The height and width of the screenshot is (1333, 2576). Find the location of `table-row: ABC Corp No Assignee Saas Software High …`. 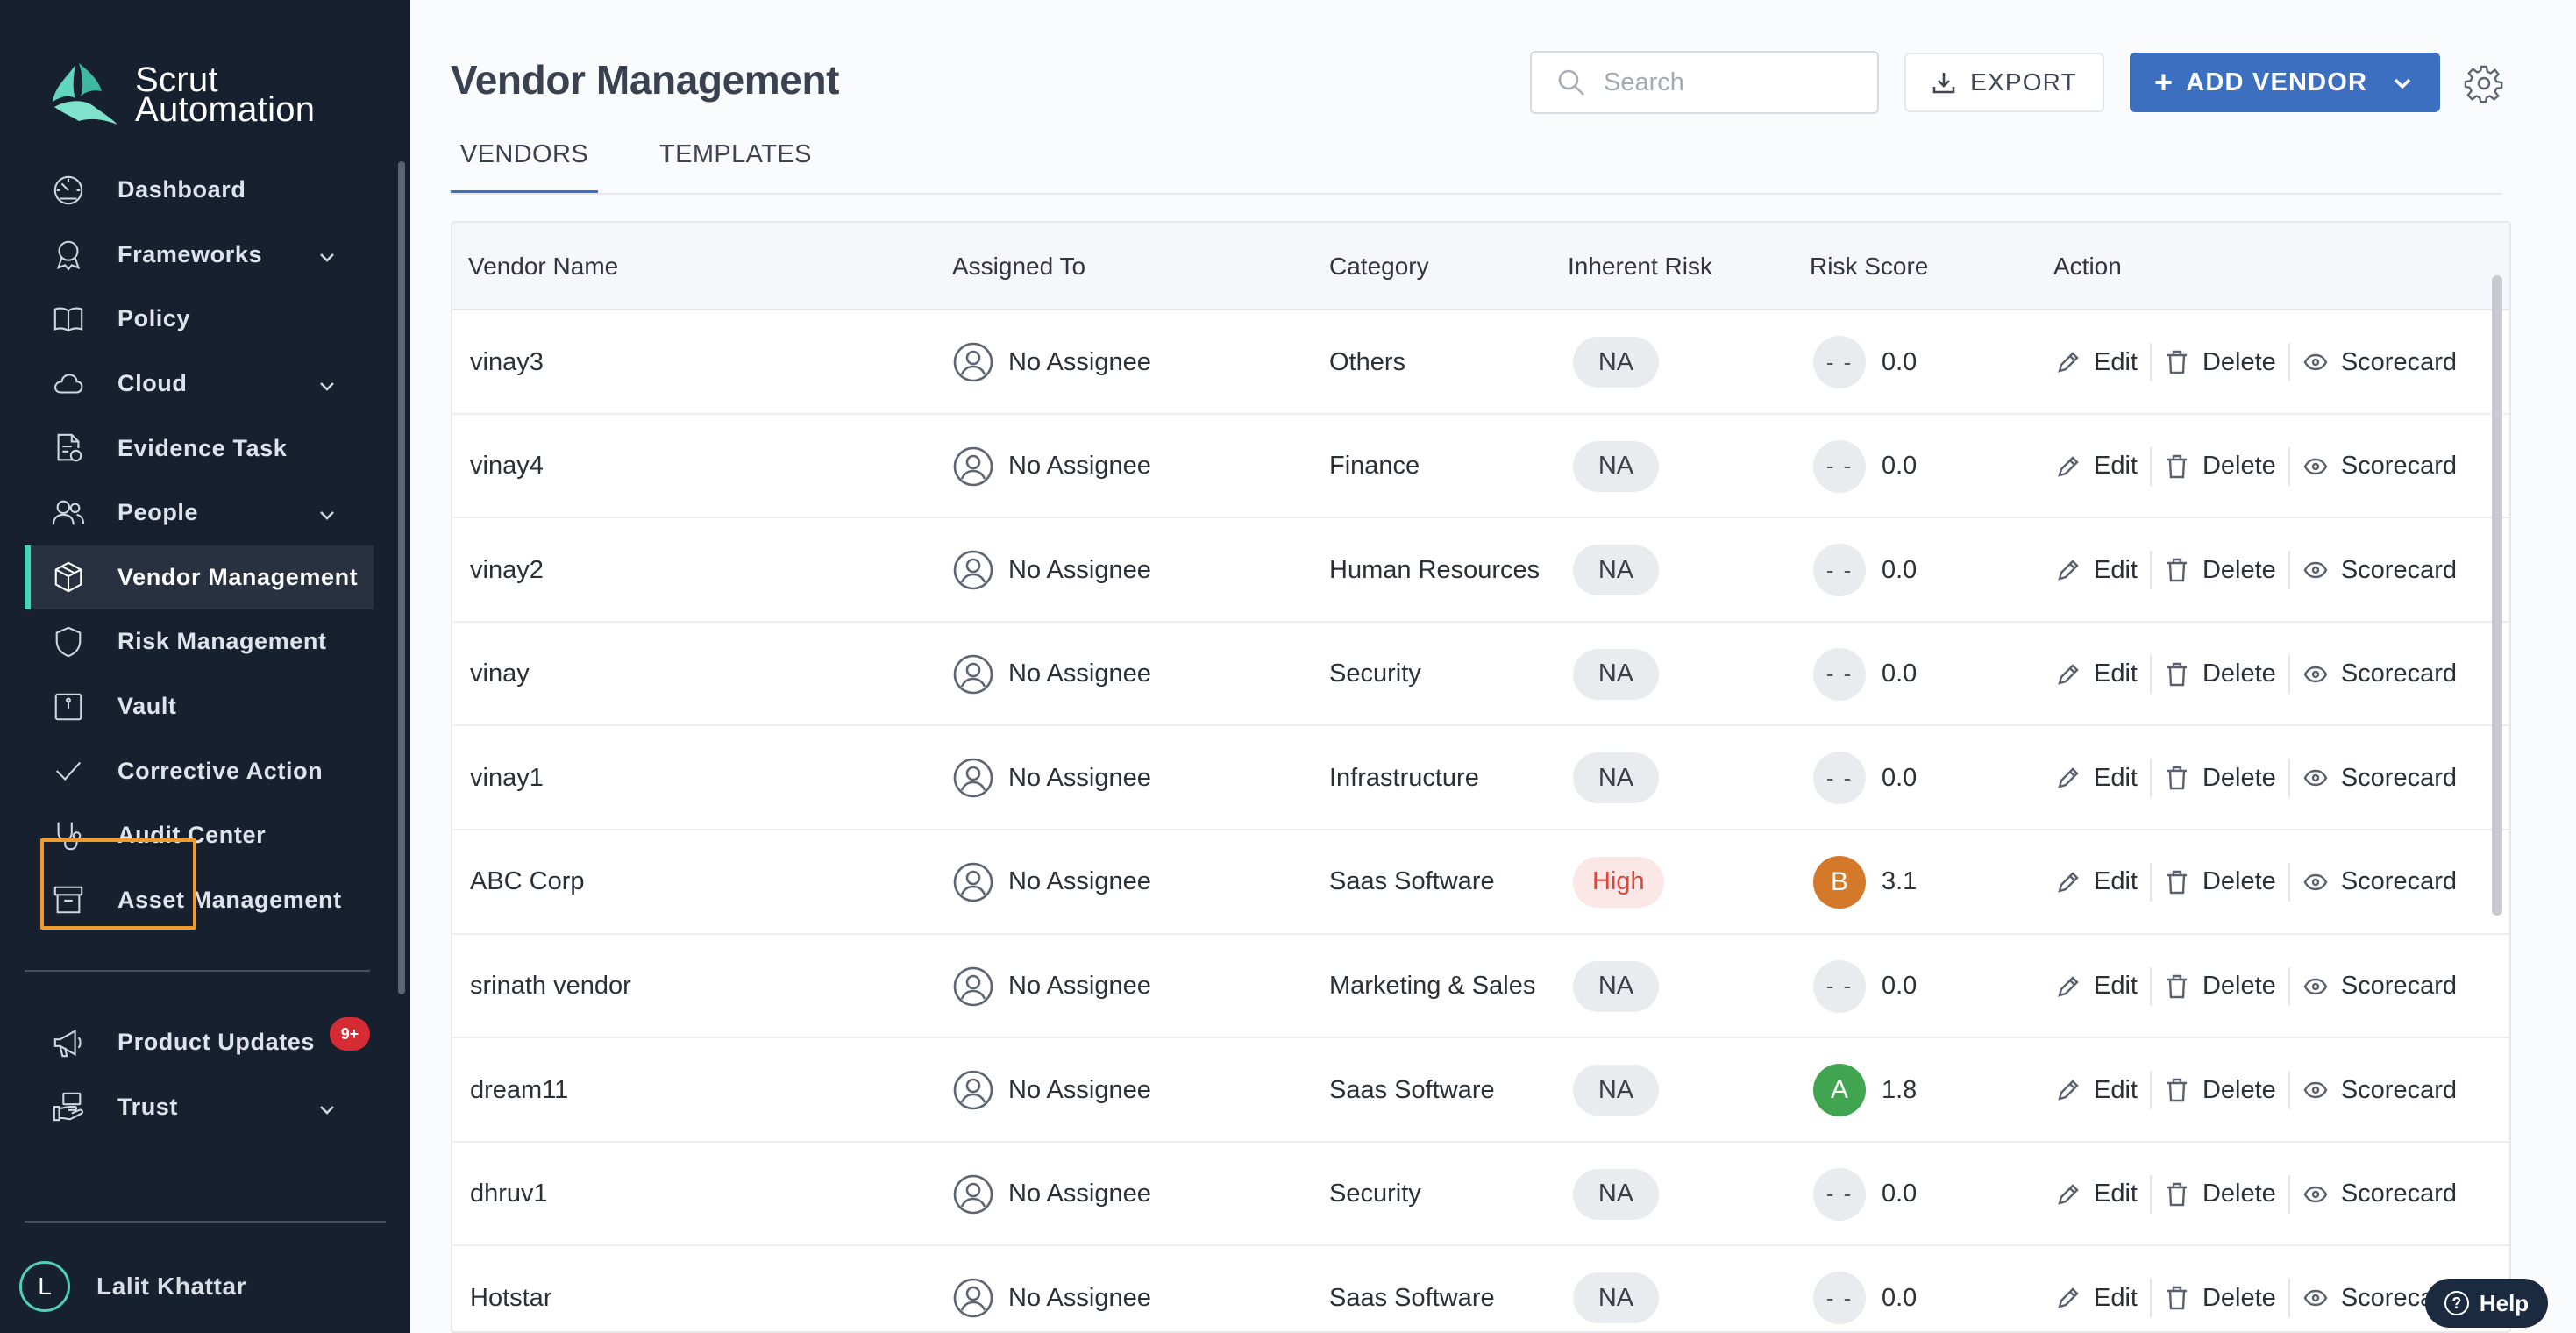

table-row: ABC Corp No Assignee Saas Software High … is located at coordinates (1480, 882).